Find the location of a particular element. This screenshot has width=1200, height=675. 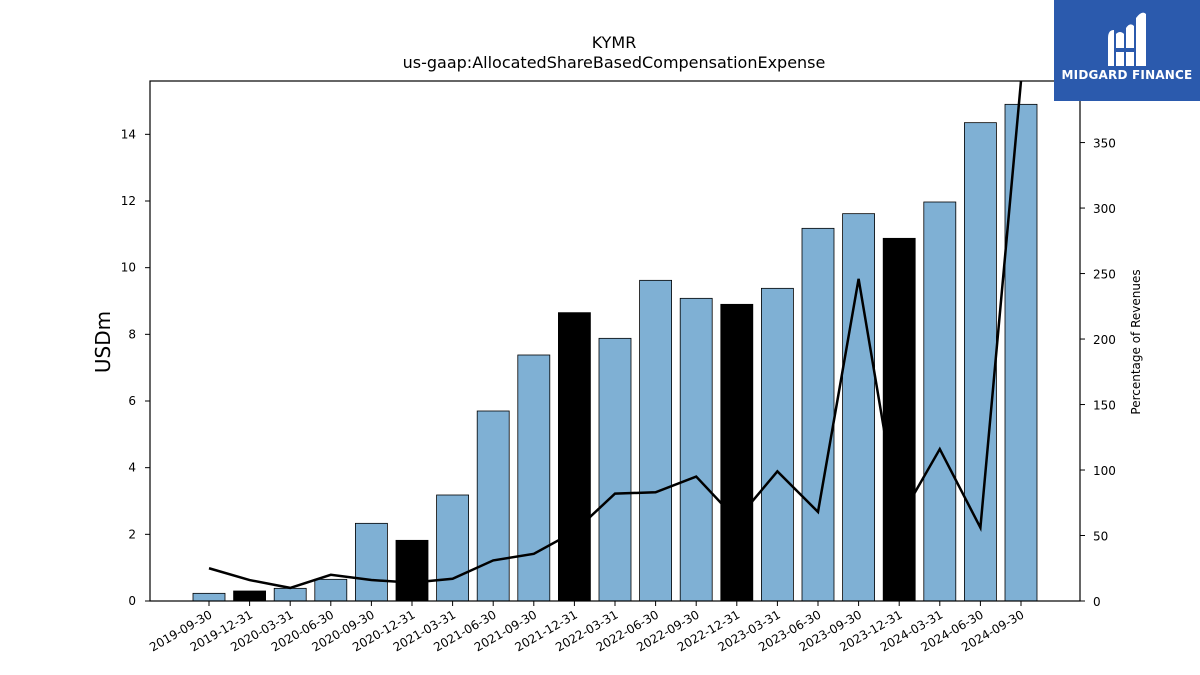

y2-tick-label: 0 is located at coordinates (1097, 602).